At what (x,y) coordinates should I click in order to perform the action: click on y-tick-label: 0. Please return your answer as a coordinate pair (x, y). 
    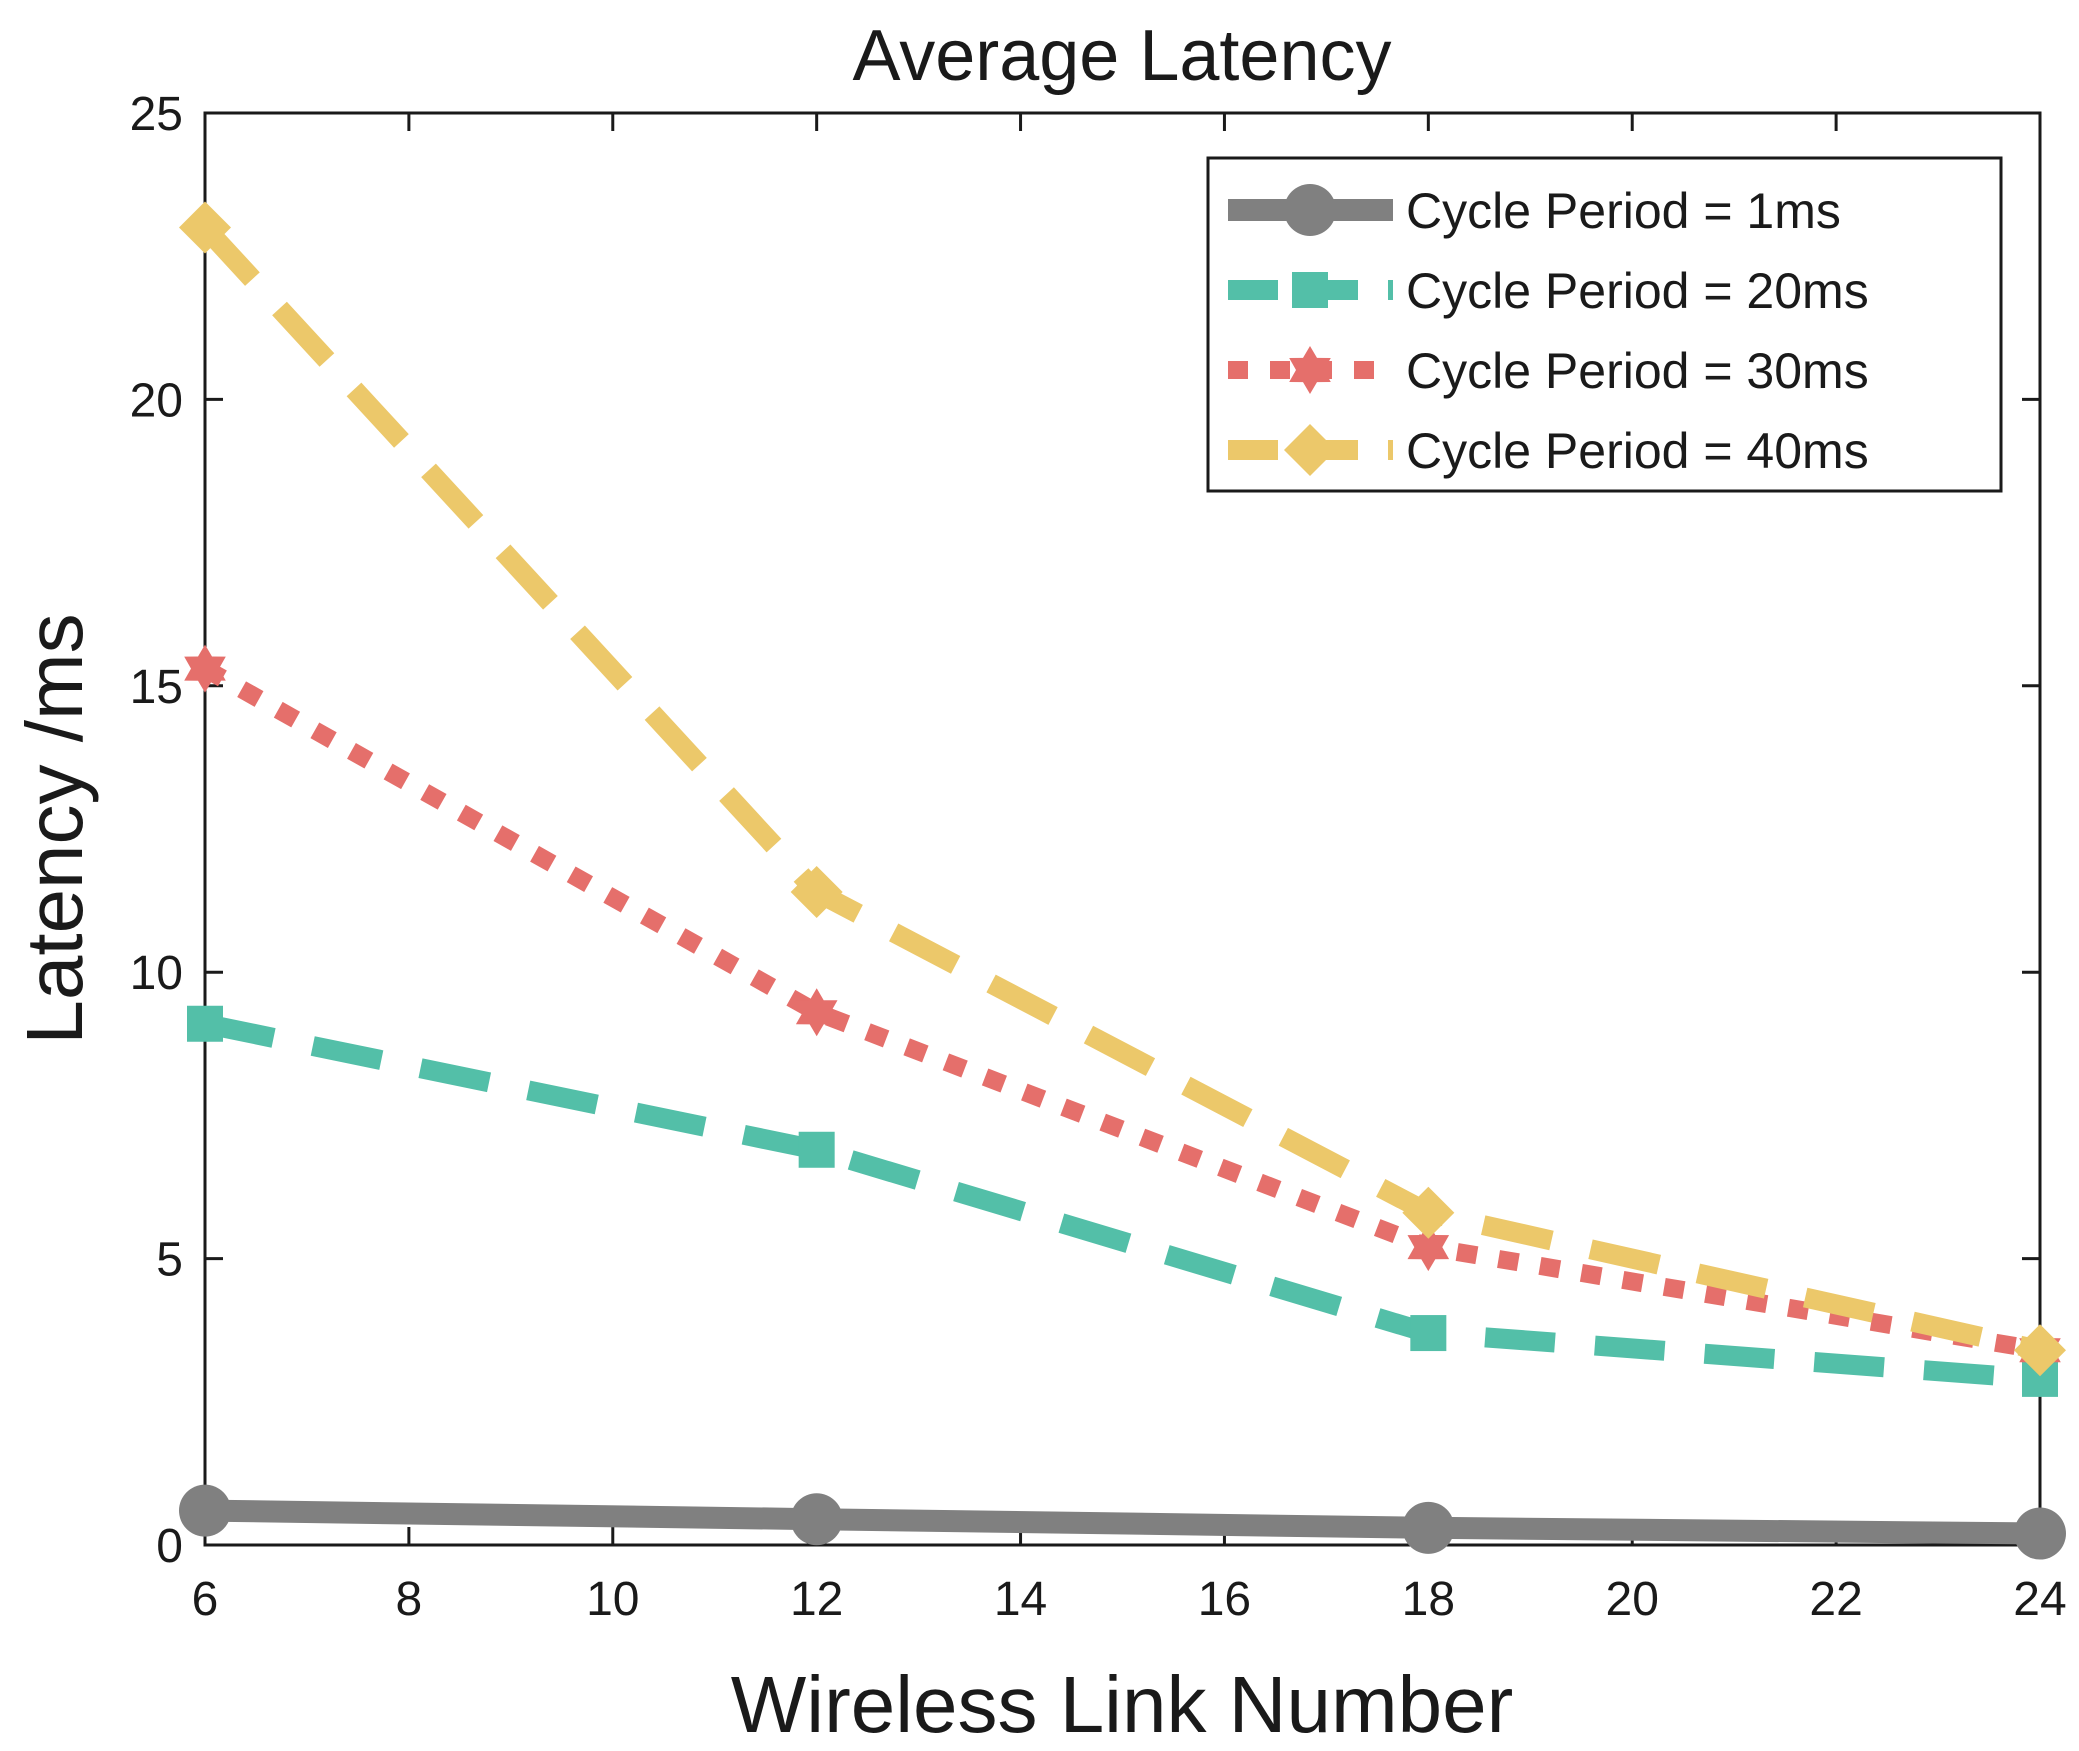
    Looking at the image, I should click on (169, 1546).